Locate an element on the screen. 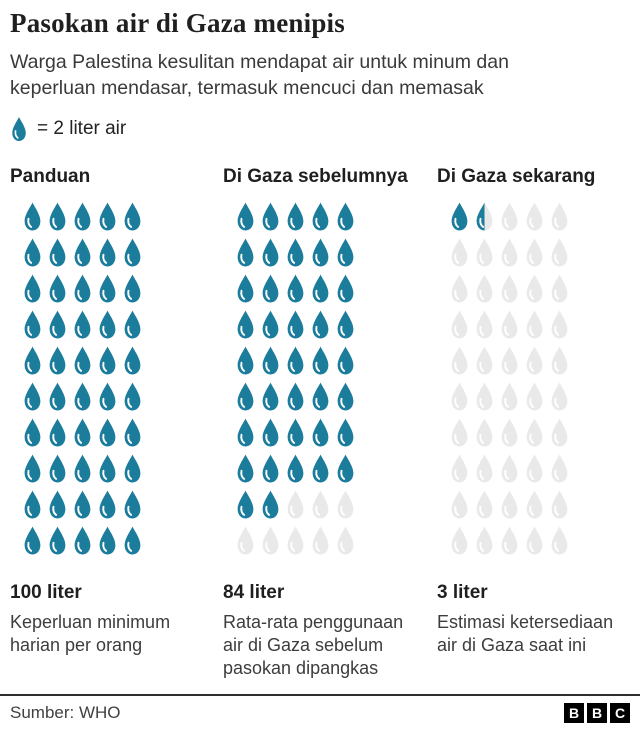  bbc-logo-letter: B is located at coordinates (574, 713).